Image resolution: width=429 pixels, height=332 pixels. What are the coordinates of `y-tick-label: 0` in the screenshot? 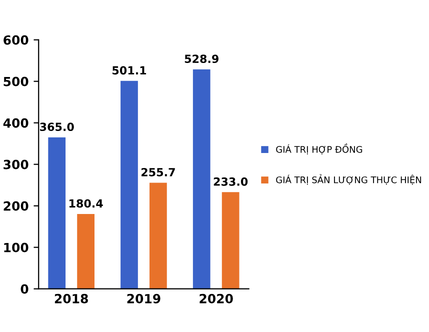 It's located at (24, 289).